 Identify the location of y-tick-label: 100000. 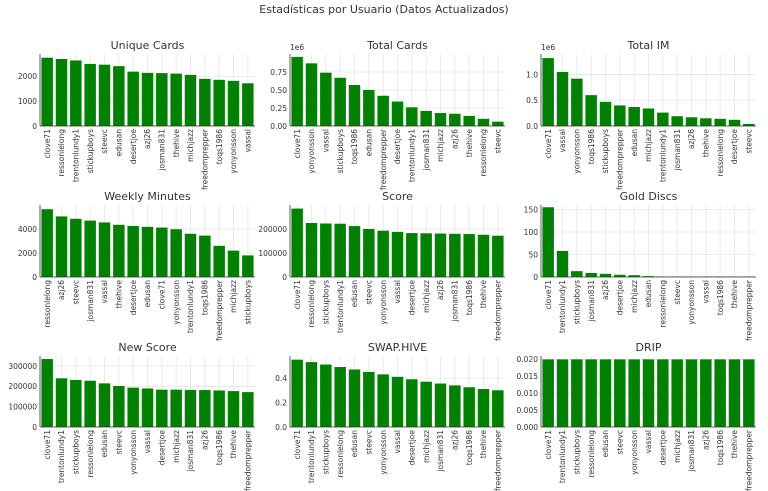
(272, 253).